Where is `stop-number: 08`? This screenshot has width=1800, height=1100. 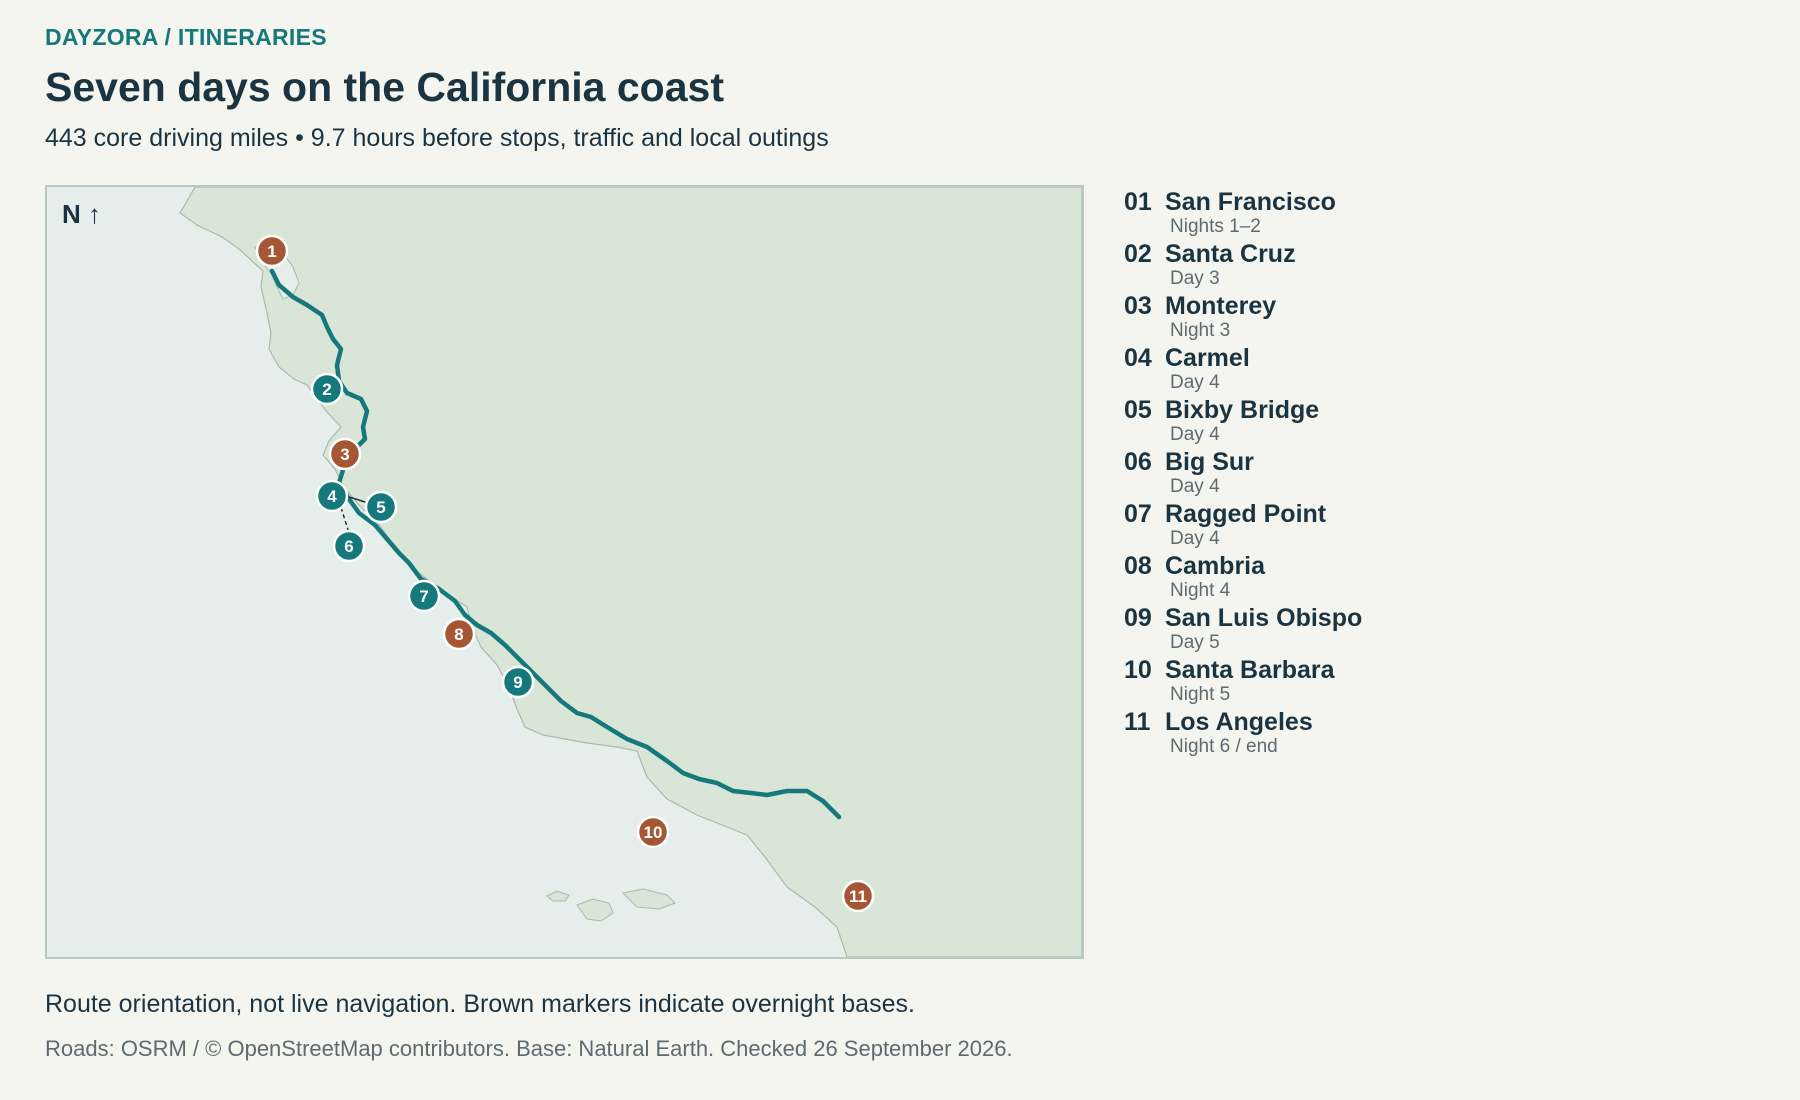 stop-number: 08 is located at coordinates (1138, 566).